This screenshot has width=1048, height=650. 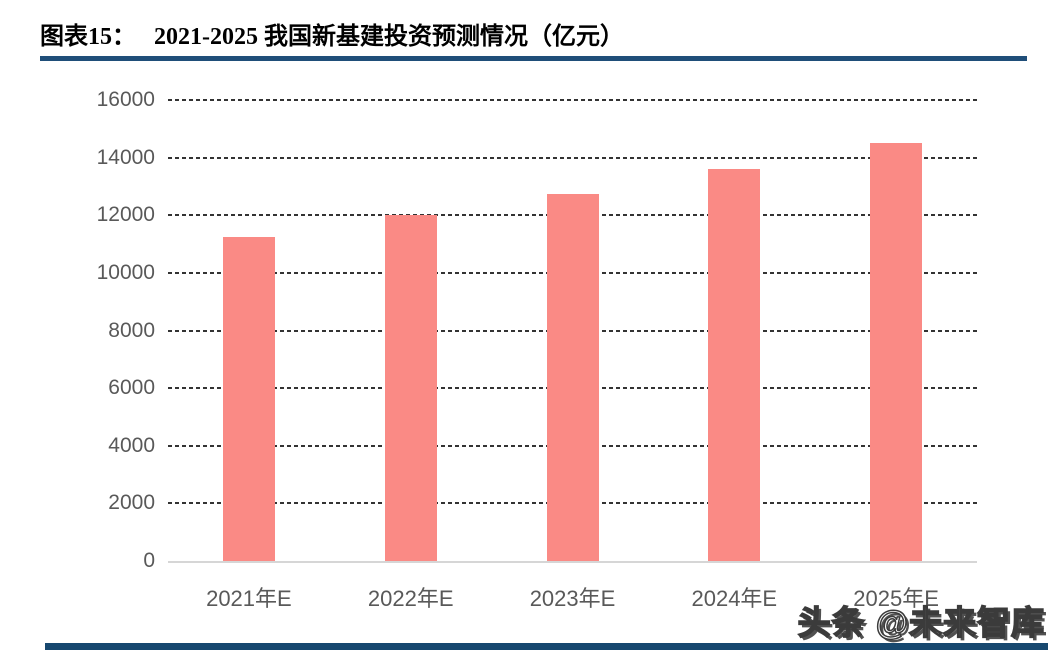 I want to click on x-axis-tick-label: 2022年E, so click(x=410, y=598).